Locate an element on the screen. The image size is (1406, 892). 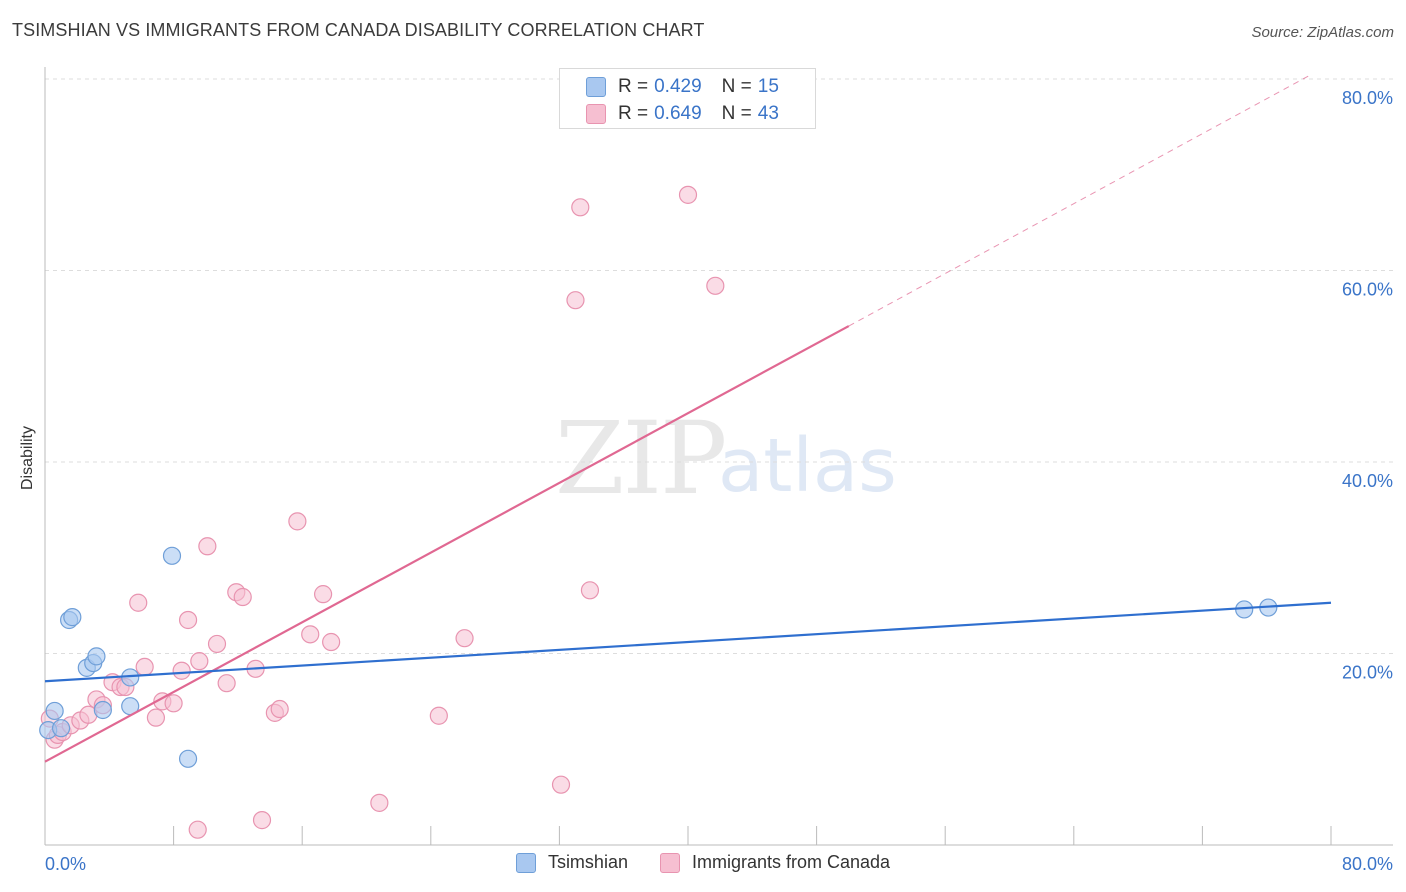
y-tick-label: 20.0% is located at coordinates (1367, 673).